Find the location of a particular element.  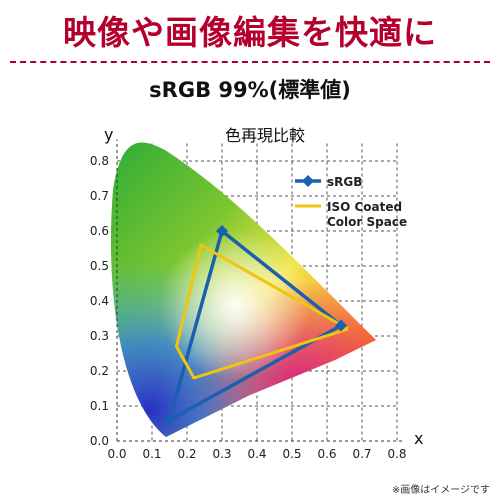

headline: 映像や画像編集を快適に is located at coordinates (250, 32).